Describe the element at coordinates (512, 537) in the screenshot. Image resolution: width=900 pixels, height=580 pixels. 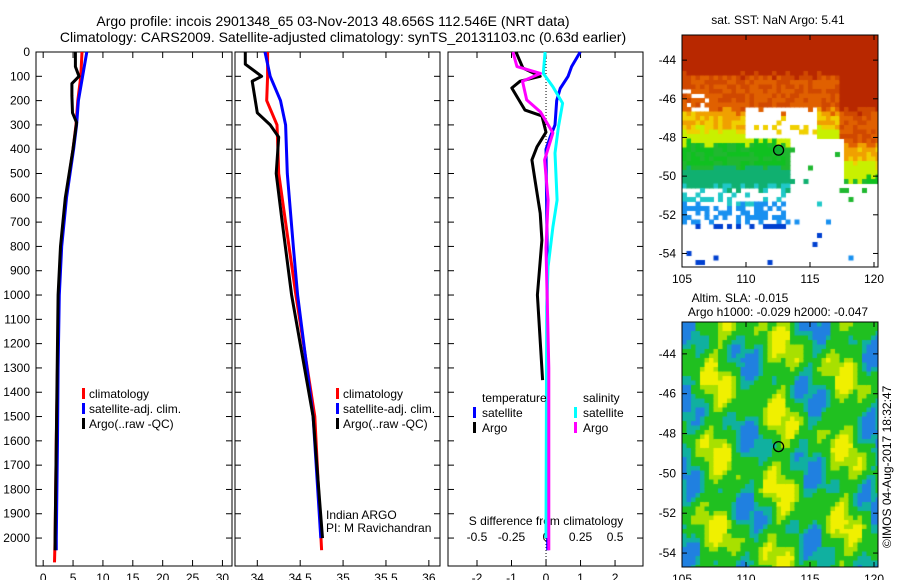
I see `s-diff-tick-label: -0.25` at that location.